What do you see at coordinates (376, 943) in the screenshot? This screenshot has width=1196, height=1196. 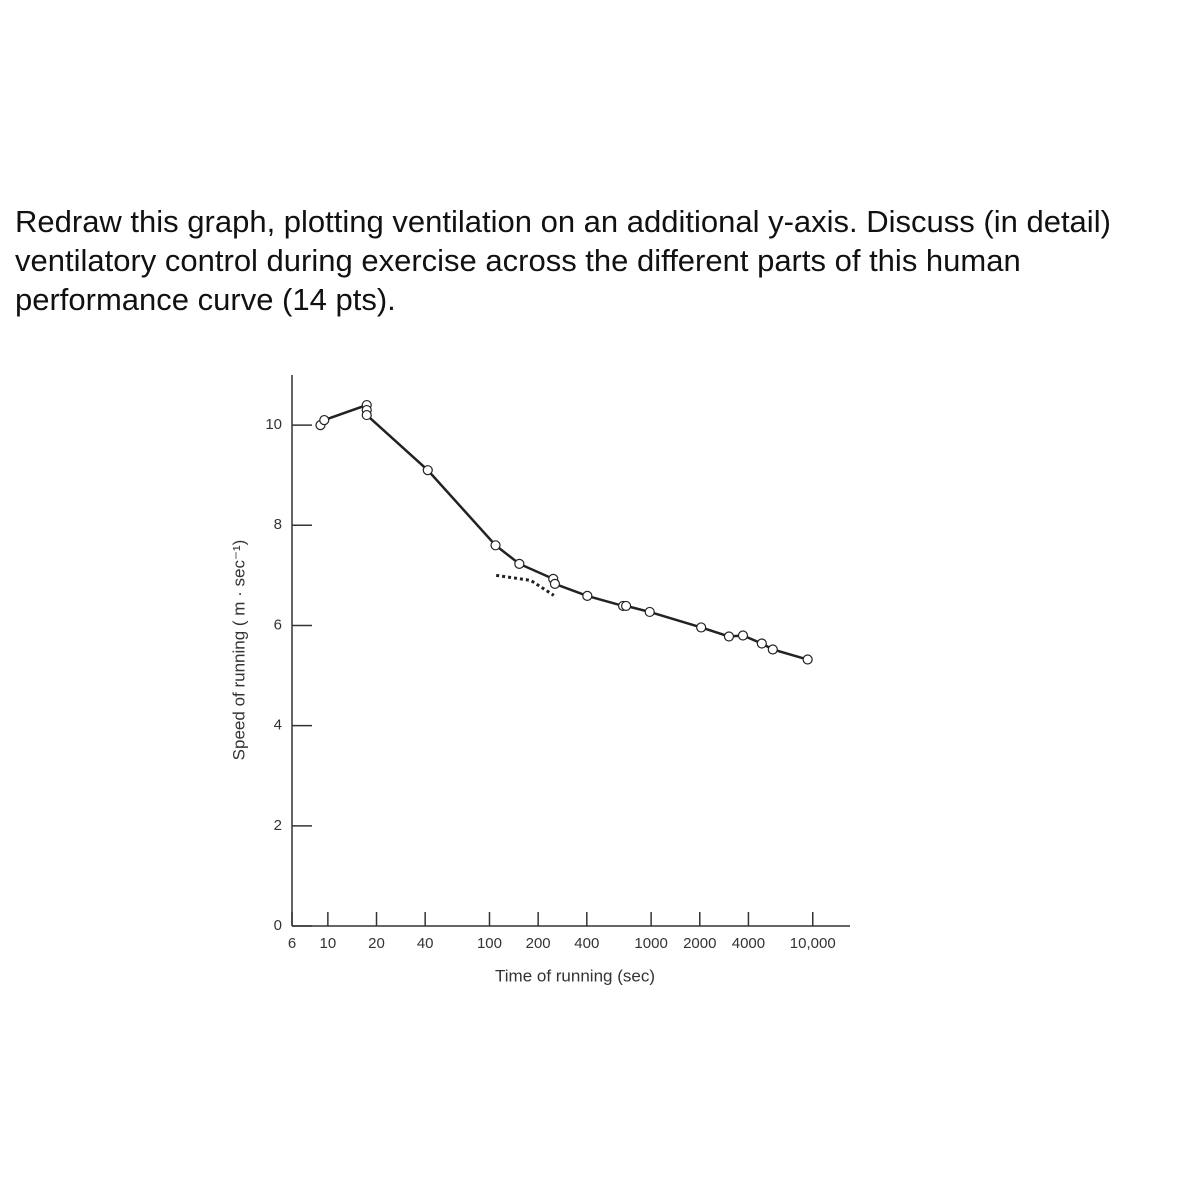 I see `x-tick-label: 20` at bounding box center [376, 943].